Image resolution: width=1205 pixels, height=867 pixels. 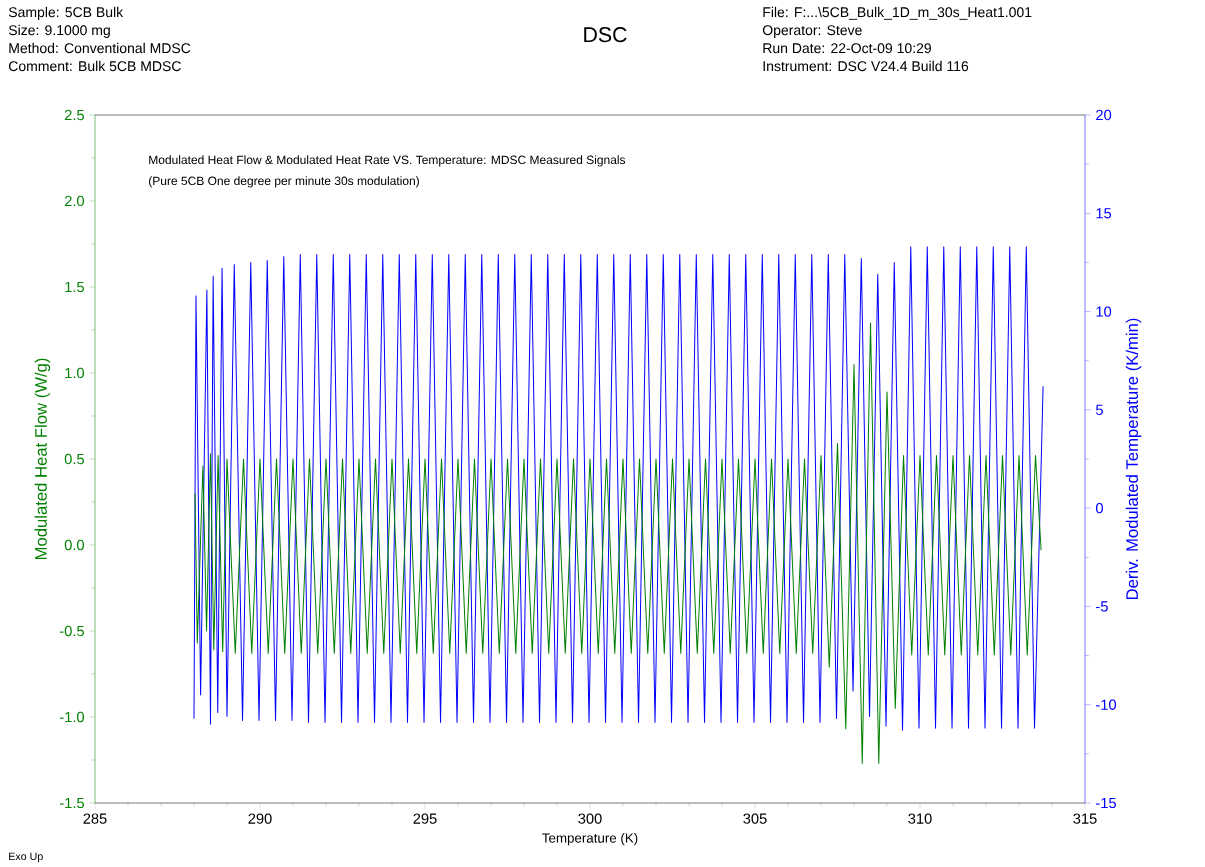 What do you see at coordinates (590, 839) in the screenshot?
I see `x-axis-title: Temperature (K)` at bounding box center [590, 839].